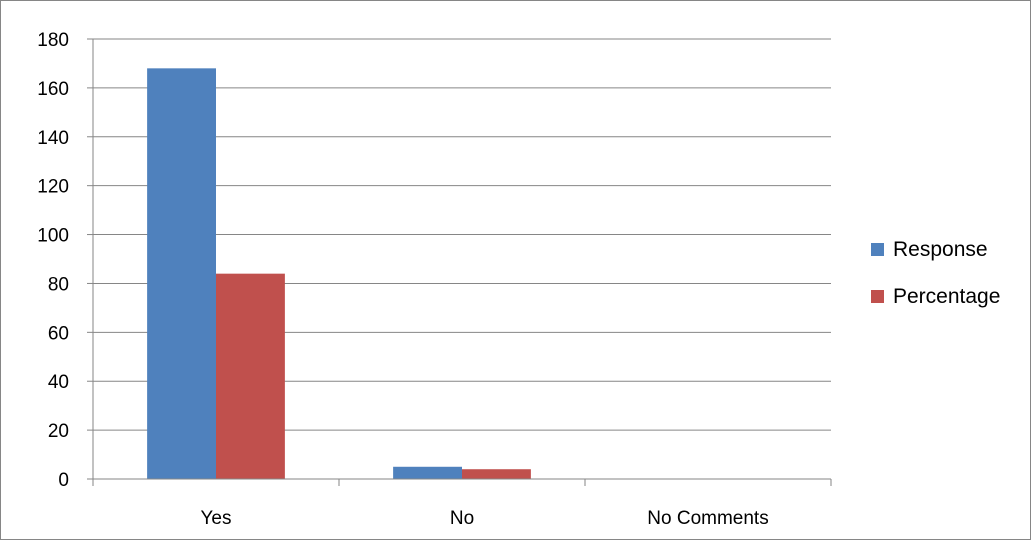  I want to click on x-axis-category-labels: Yes No No Comments, so click(485, 518).